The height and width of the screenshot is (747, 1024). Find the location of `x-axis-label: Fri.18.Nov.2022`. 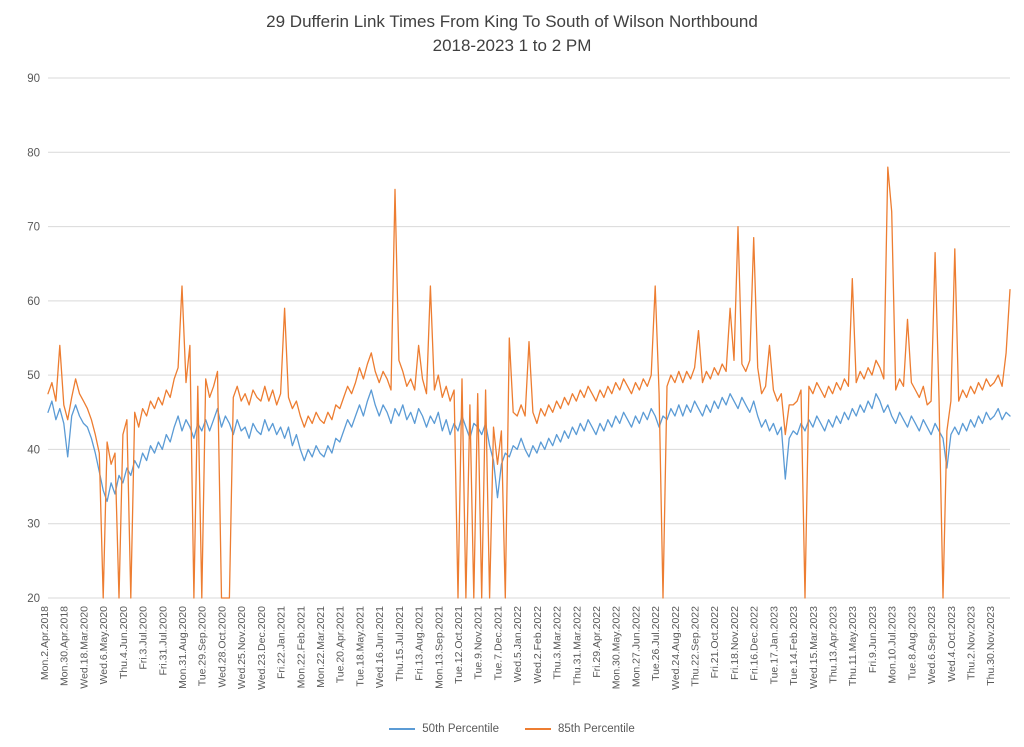

x-axis-label: Fri.18.Nov.2022 is located at coordinates (735, 643).